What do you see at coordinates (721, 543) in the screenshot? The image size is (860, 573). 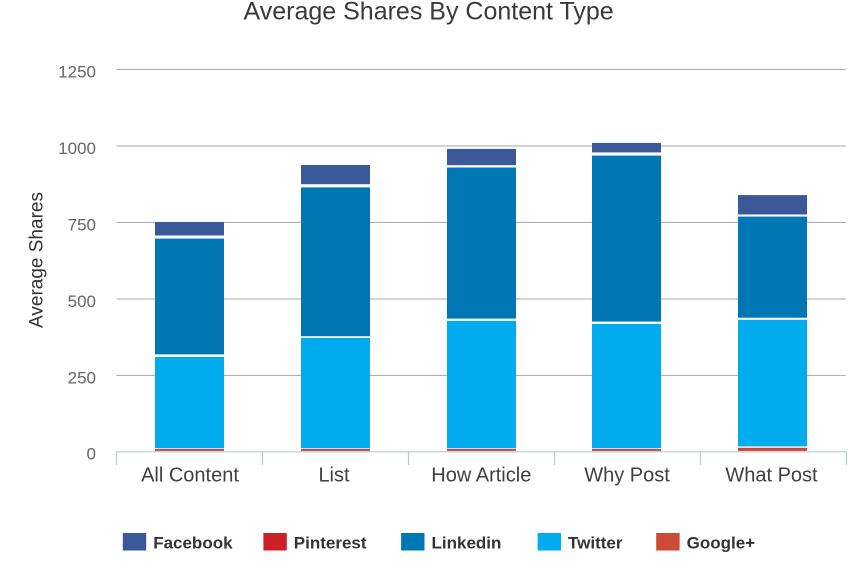 I see `svg-text: Google+` at bounding box center [721, 543].